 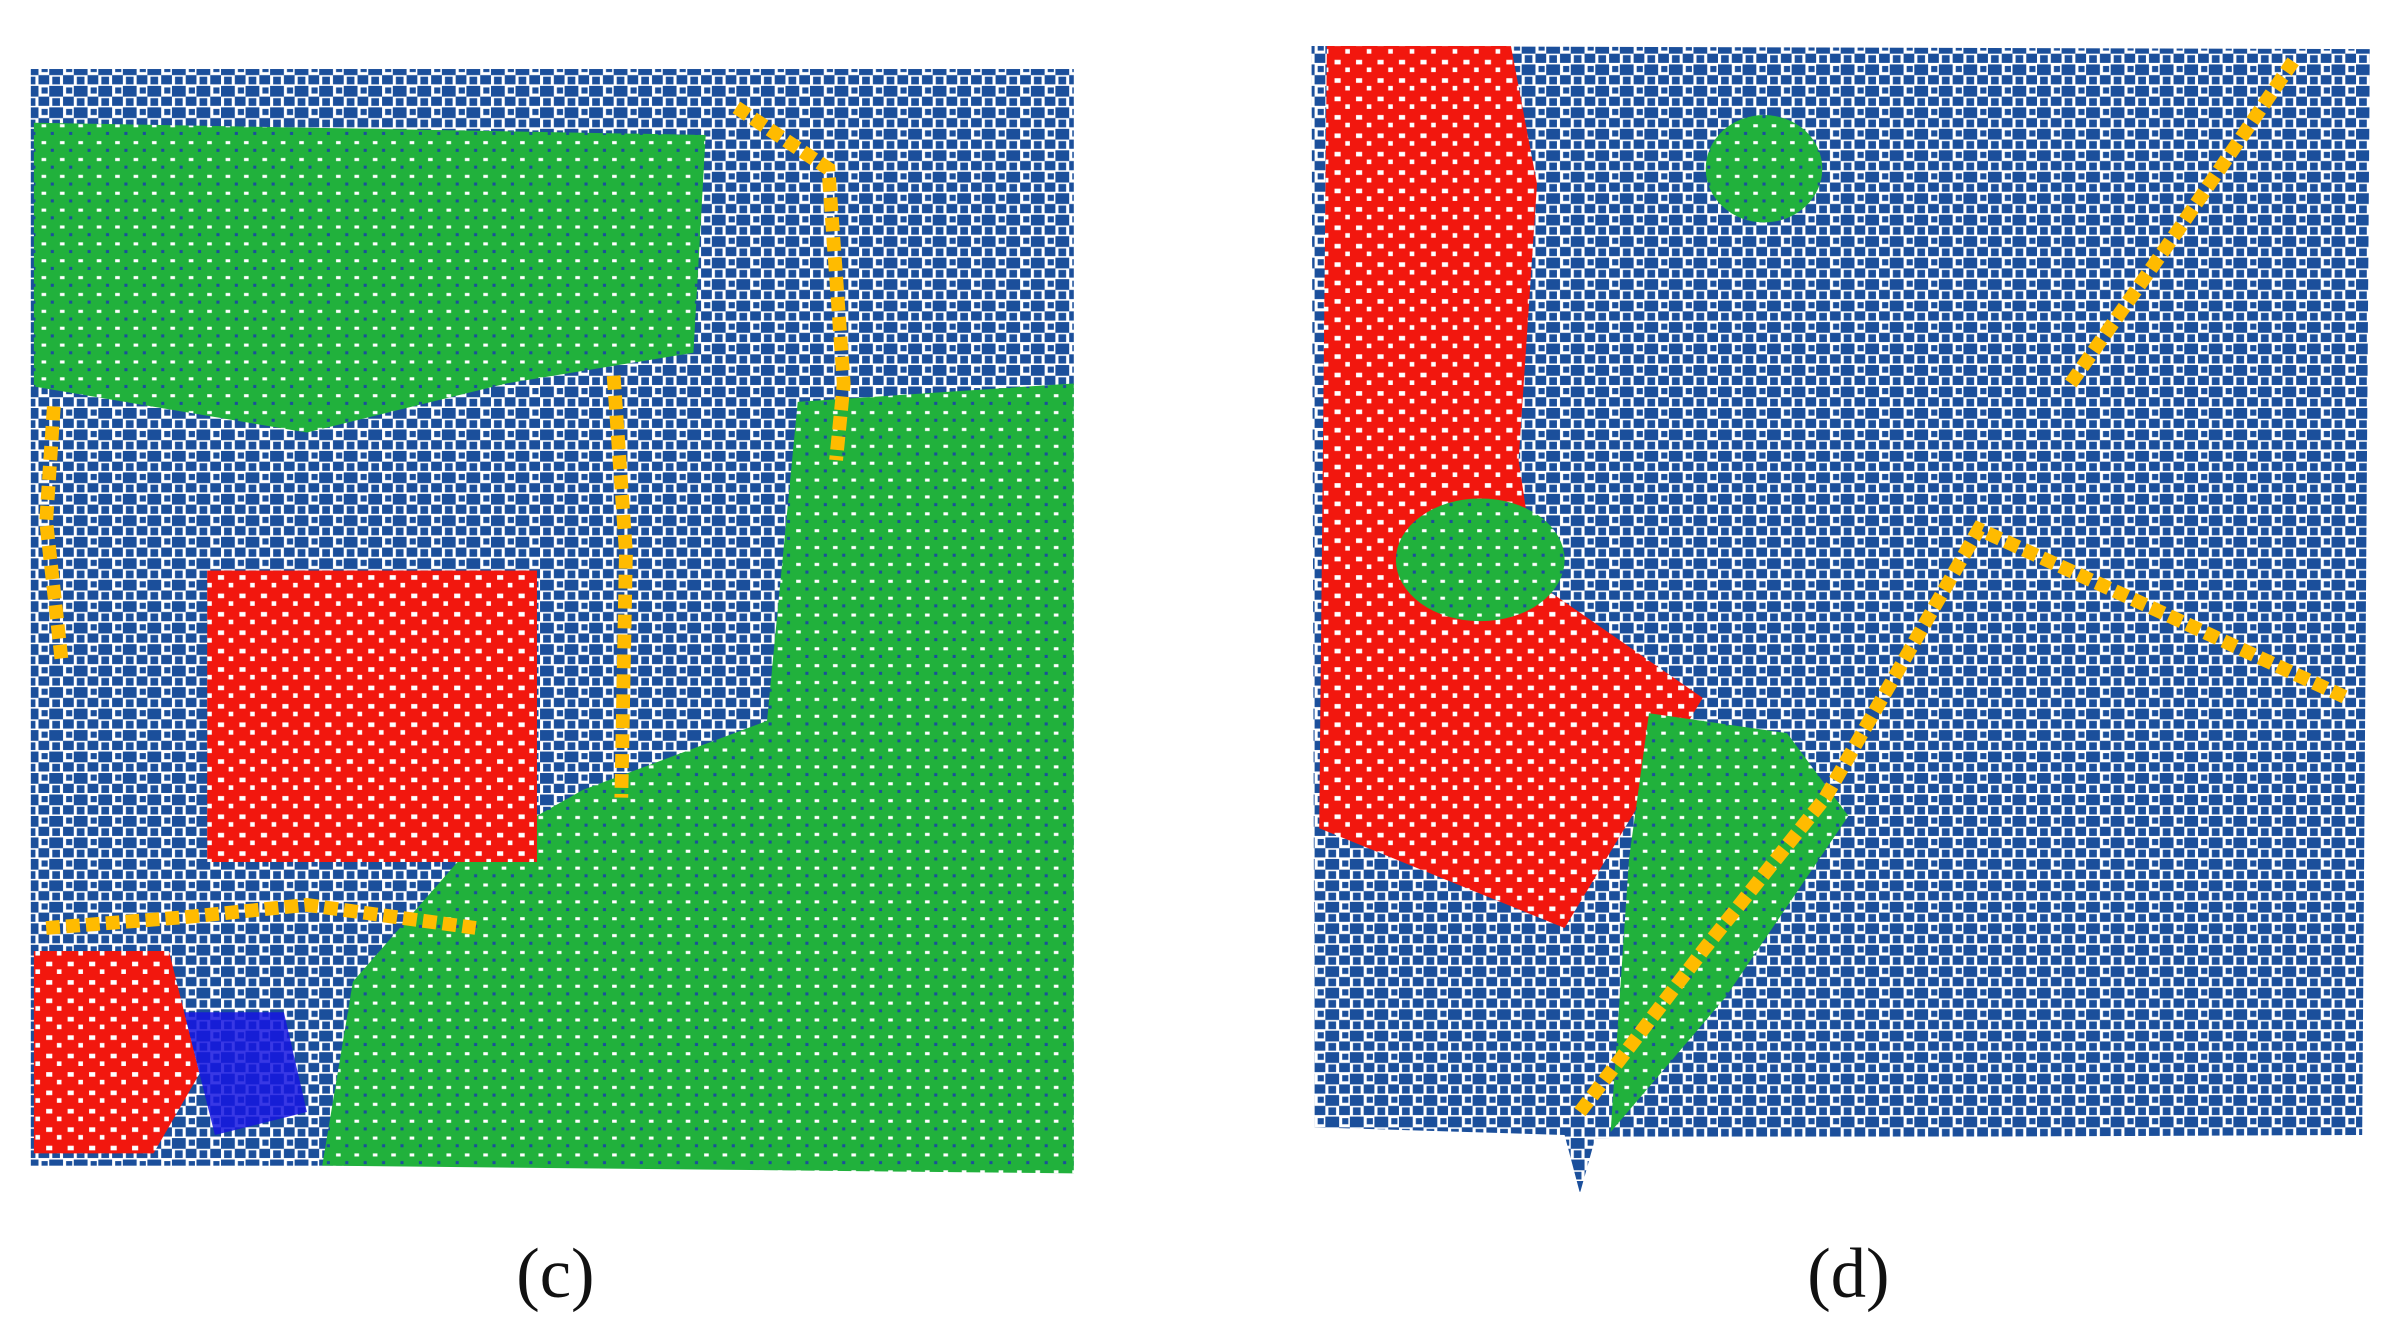 I want to click on panel-label: (c), so click(x=555, y=1274).